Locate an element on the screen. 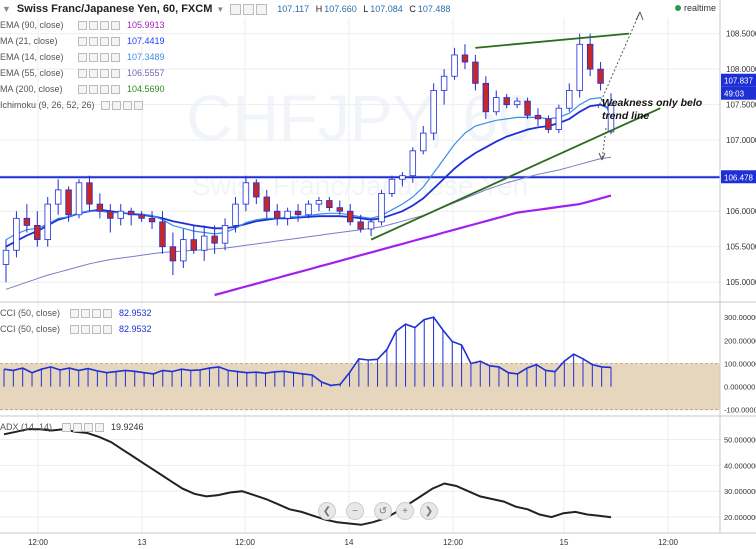 The image size is (756, 549). ohlc-high-value: 107.660 is located at coordinates (340, 9).